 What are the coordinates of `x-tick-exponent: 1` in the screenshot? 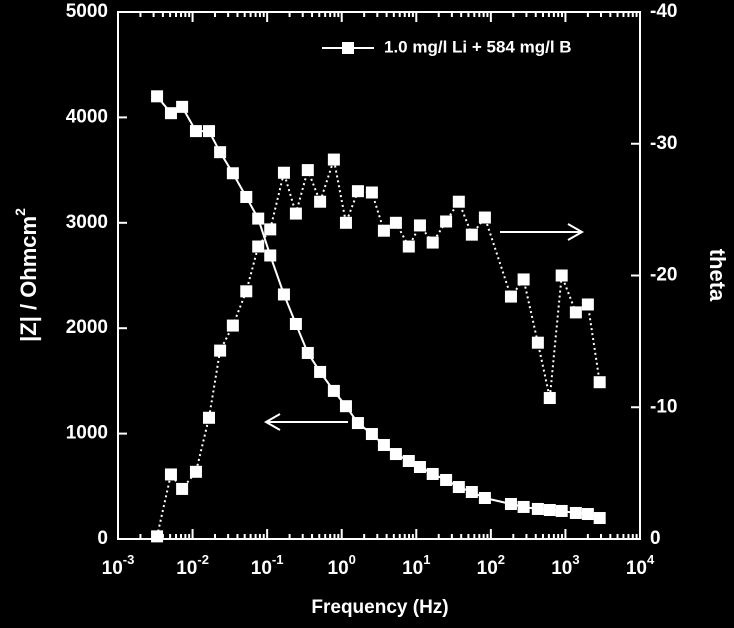 It's located at (426, 559).